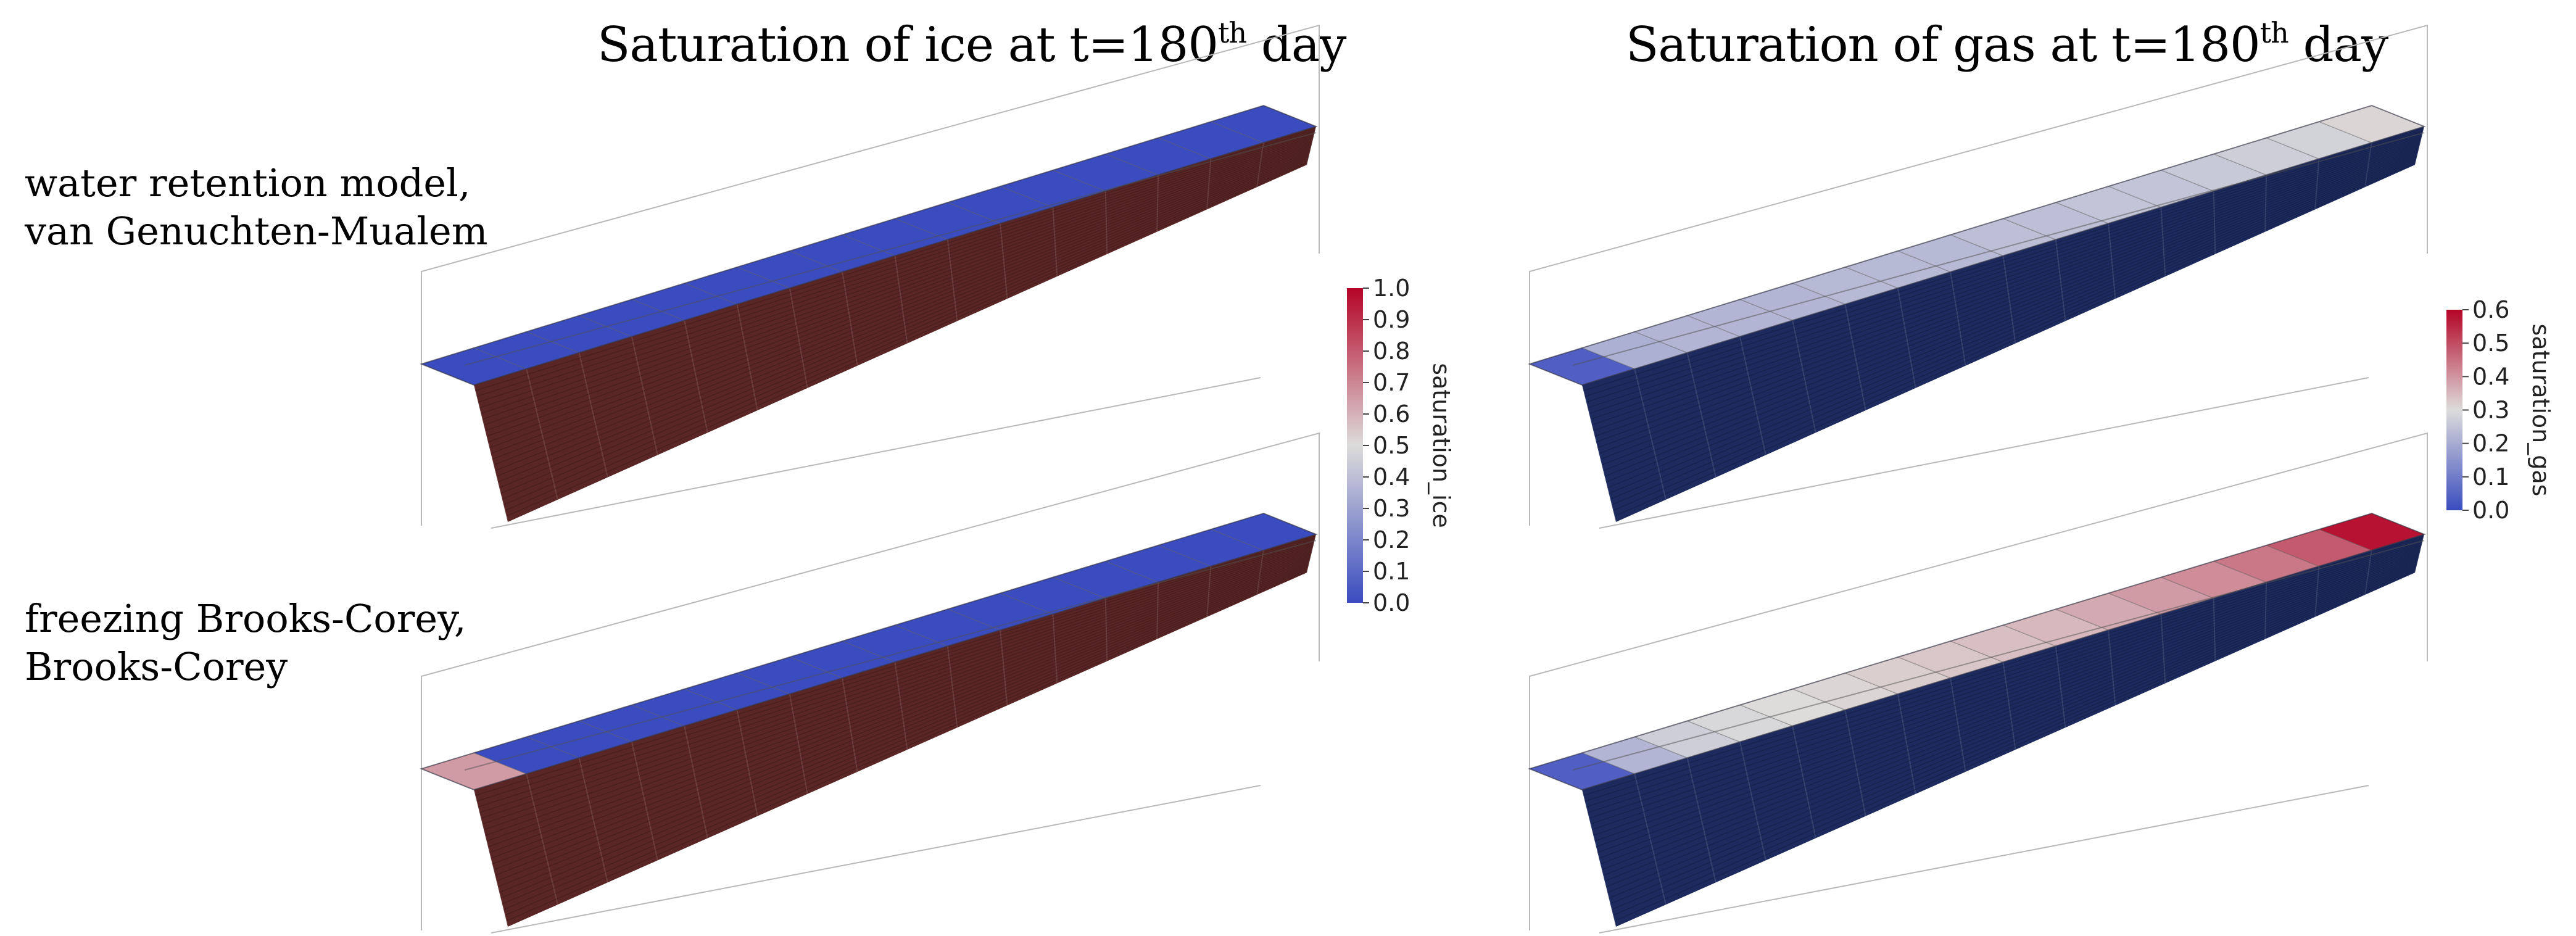 The image size is (2576, 936). What do you see at coordinates (1943, 45) in the screenshot?
I see `title-gas-text: Saturation of gas at t=180` at bounding box center [1943, 45].